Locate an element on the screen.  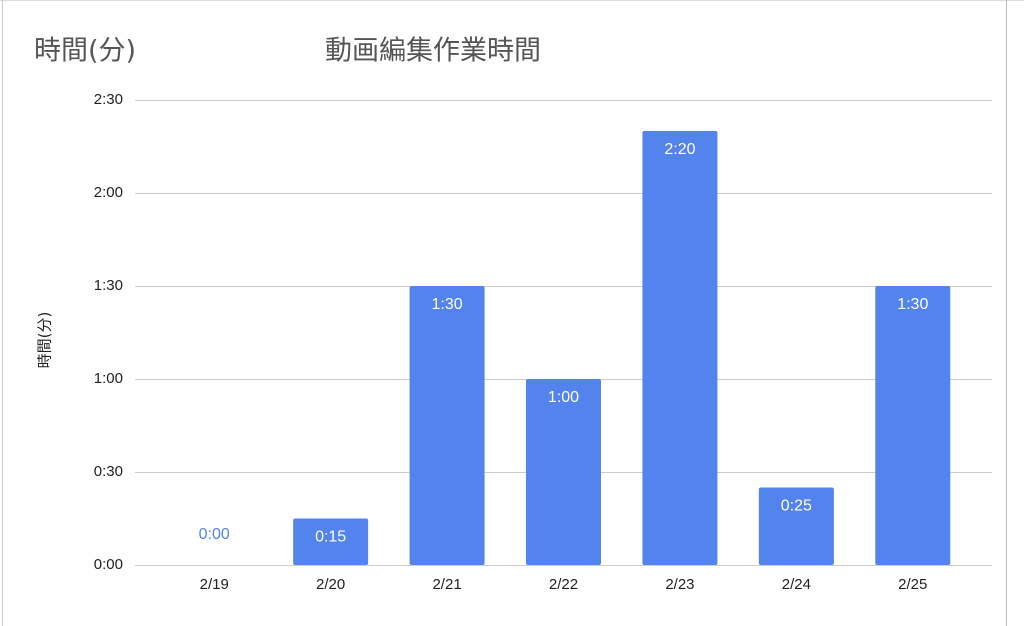
value-label: 0:25 is located at coordinates (796, 506).